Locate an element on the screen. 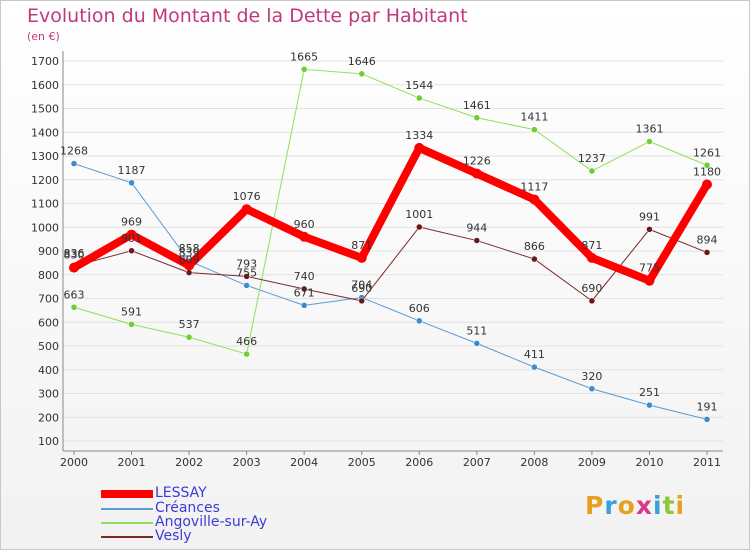  data-label-angoville-sur-ay: 1261 is located at coordinates (707, 152).